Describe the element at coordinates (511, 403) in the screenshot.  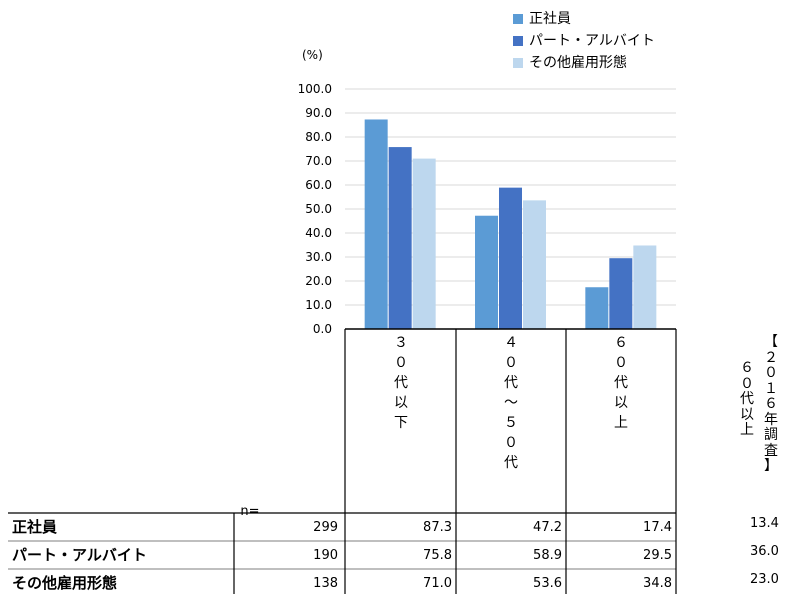
I see `x-category-label: ～` at that location.